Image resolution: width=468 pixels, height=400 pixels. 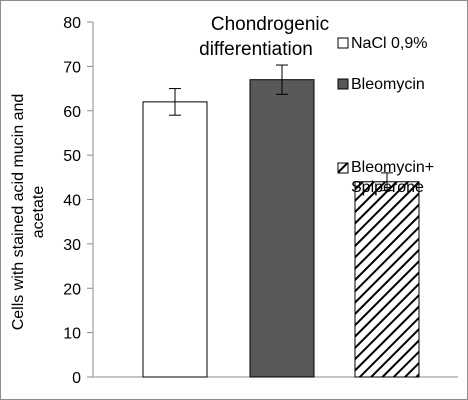 What do you see at coordinates (343, 84) in the screenshot?
I see `legend-swatch-bleomycin` at bounding box center [343, 84].